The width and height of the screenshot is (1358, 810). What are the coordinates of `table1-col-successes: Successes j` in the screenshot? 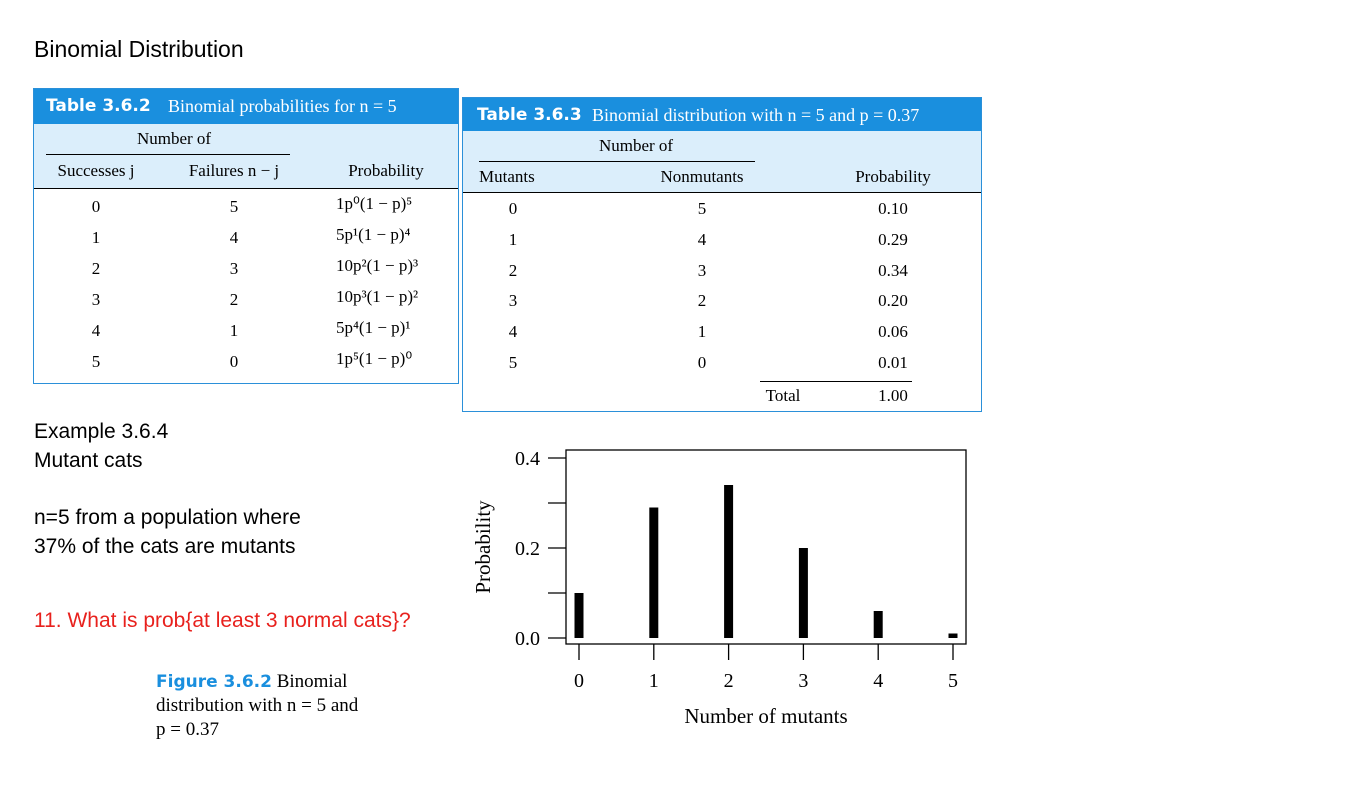 It's located at (96, 170).